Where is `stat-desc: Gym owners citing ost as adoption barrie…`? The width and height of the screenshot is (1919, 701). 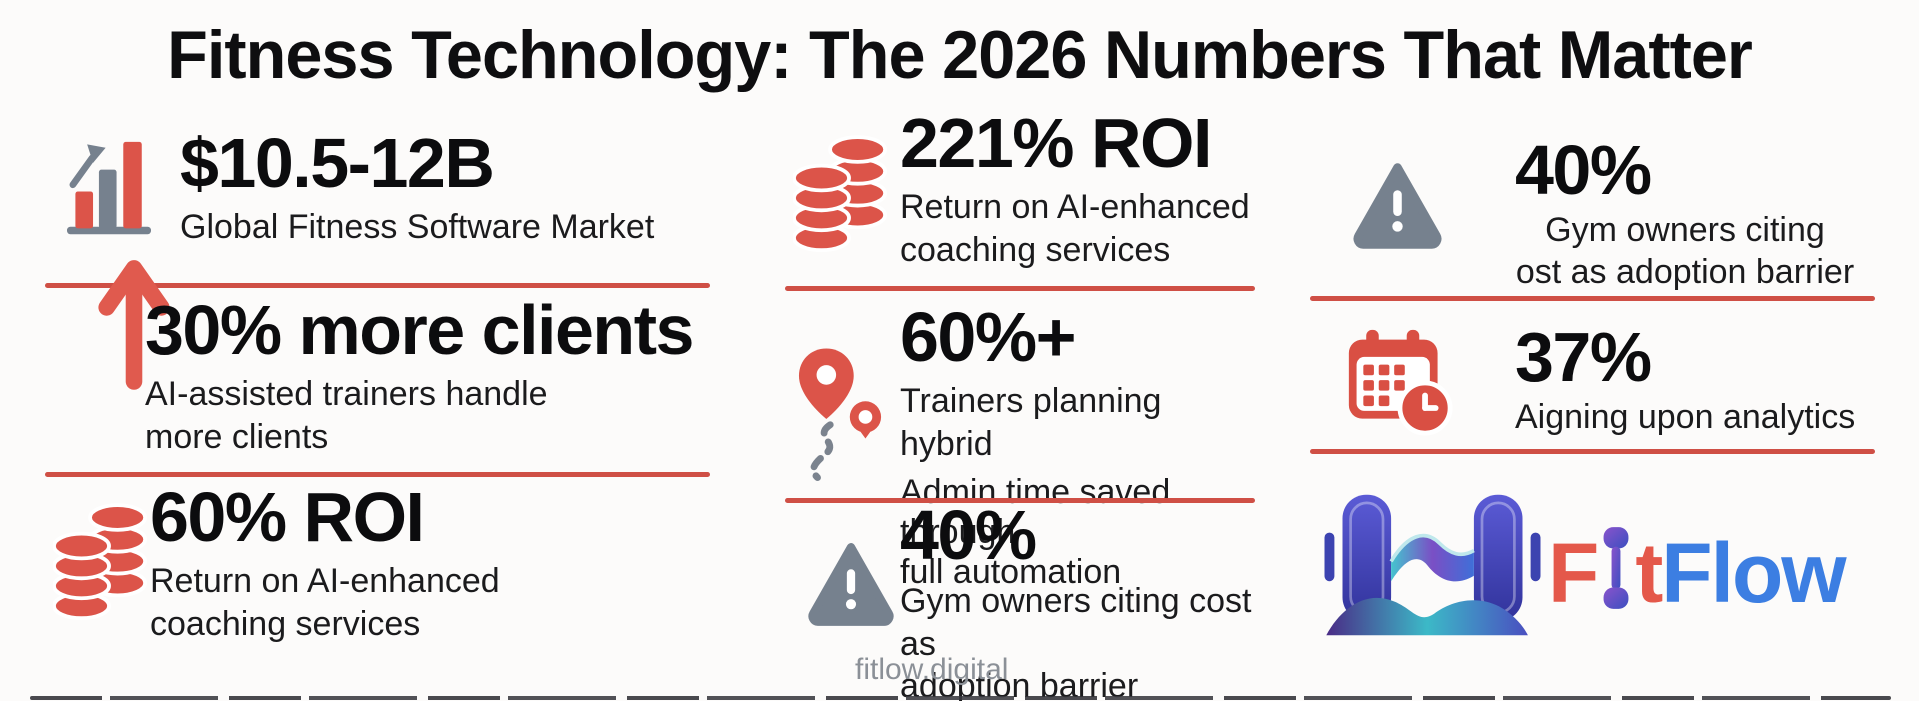 stat-desc: Gym owners citing ost as adoption barrie… is located at coordinates (1685, 251).